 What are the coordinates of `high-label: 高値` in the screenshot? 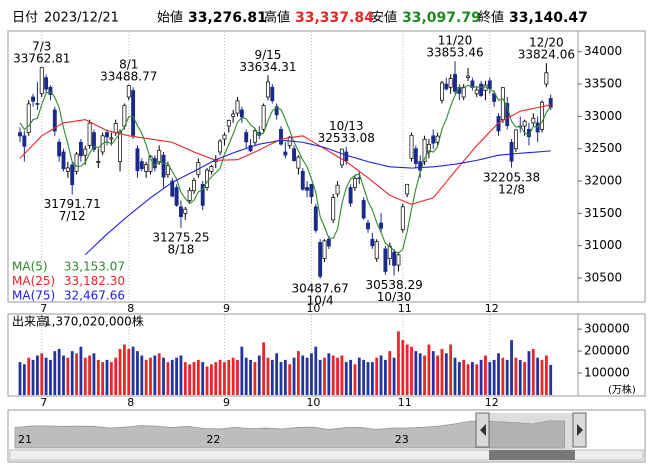 It's located at (277, 18).